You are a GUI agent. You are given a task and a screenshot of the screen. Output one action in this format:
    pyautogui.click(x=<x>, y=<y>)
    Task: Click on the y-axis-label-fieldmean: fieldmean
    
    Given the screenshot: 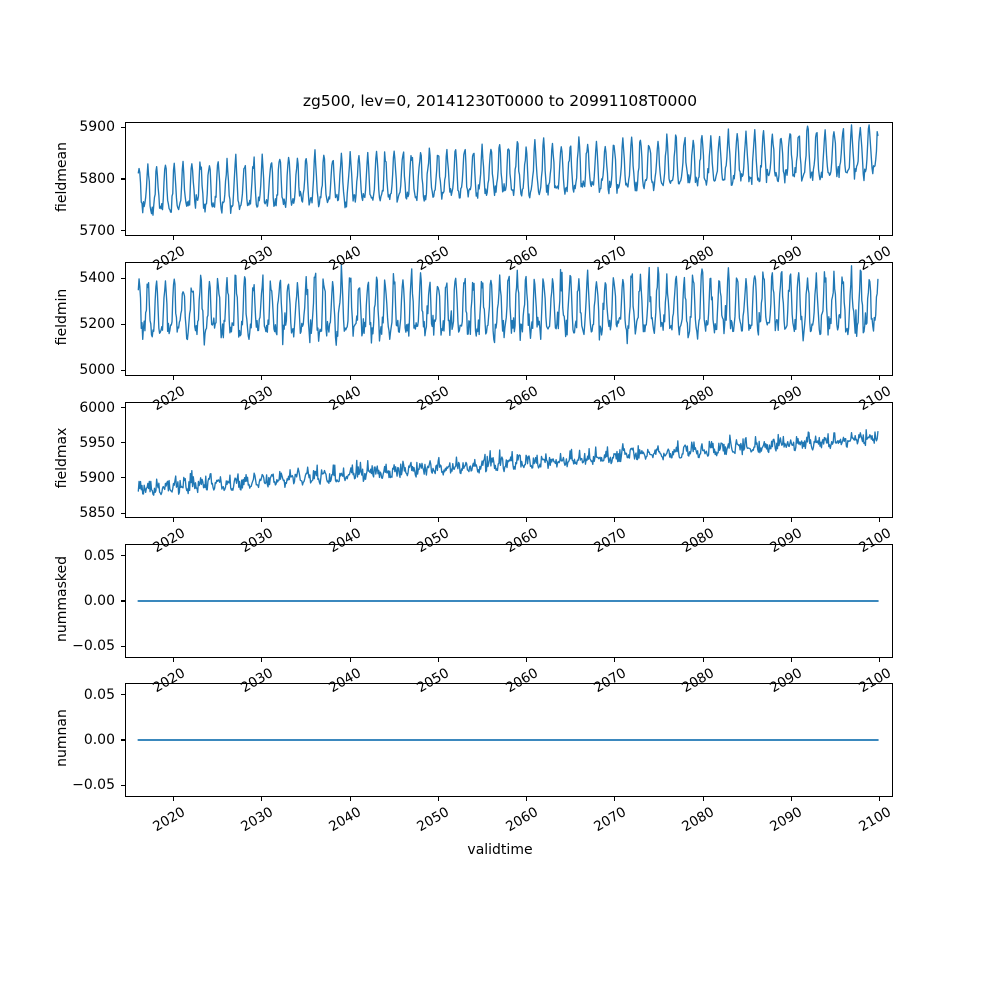 What is the action you would take?
    pyautogui.click(x=62, y=177)
    